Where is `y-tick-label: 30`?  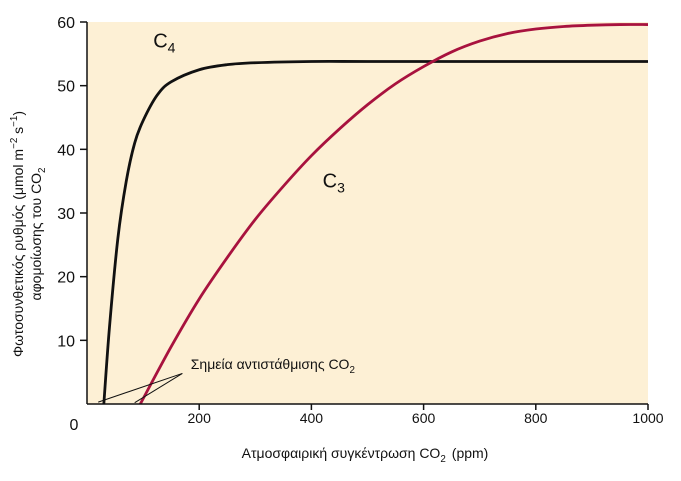 y-tick-label: 30 is located at coordinates (66, 214).